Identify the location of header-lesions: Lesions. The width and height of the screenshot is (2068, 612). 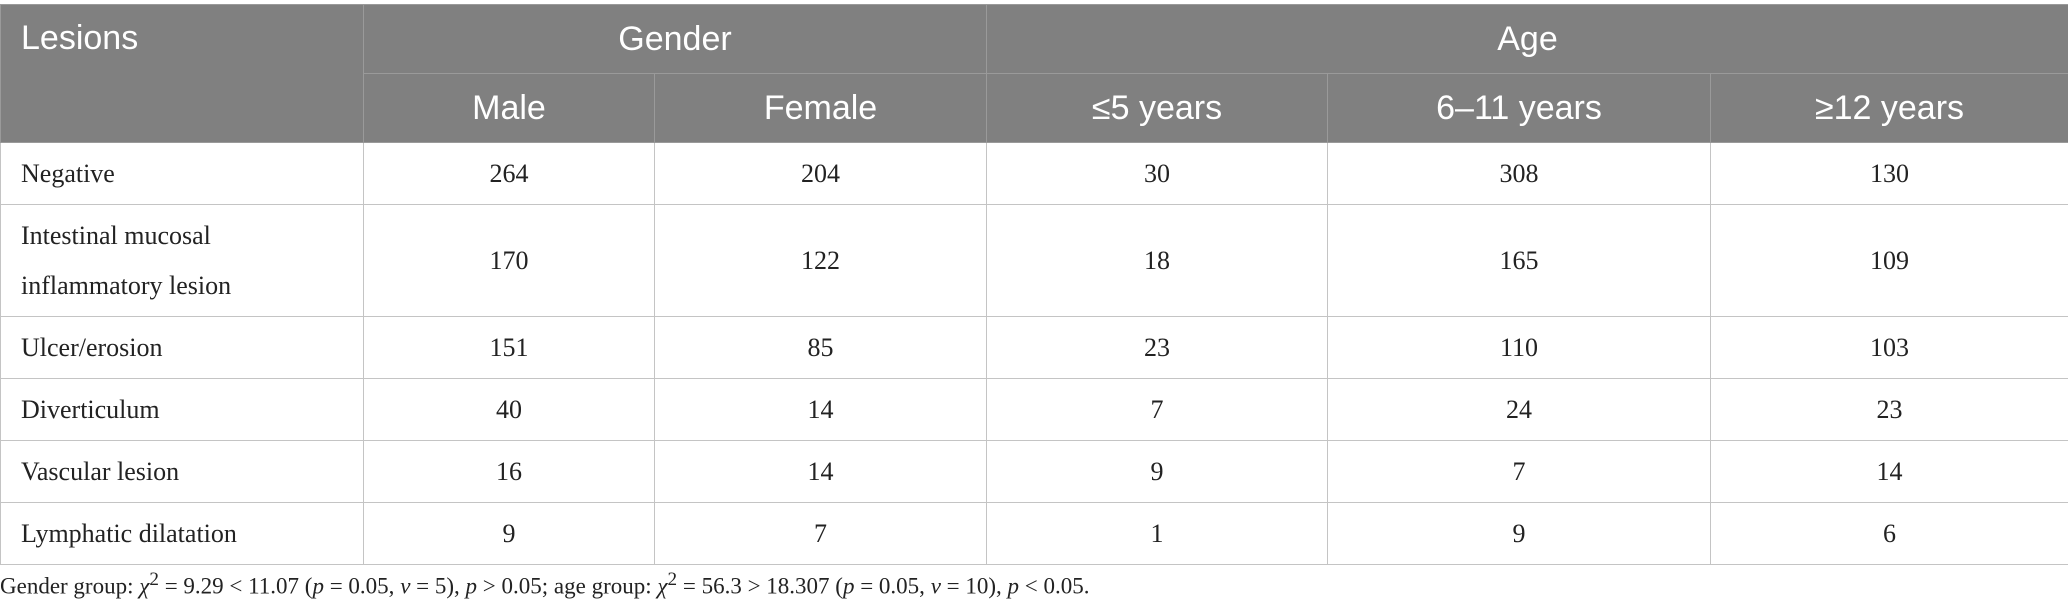
(182, 73).